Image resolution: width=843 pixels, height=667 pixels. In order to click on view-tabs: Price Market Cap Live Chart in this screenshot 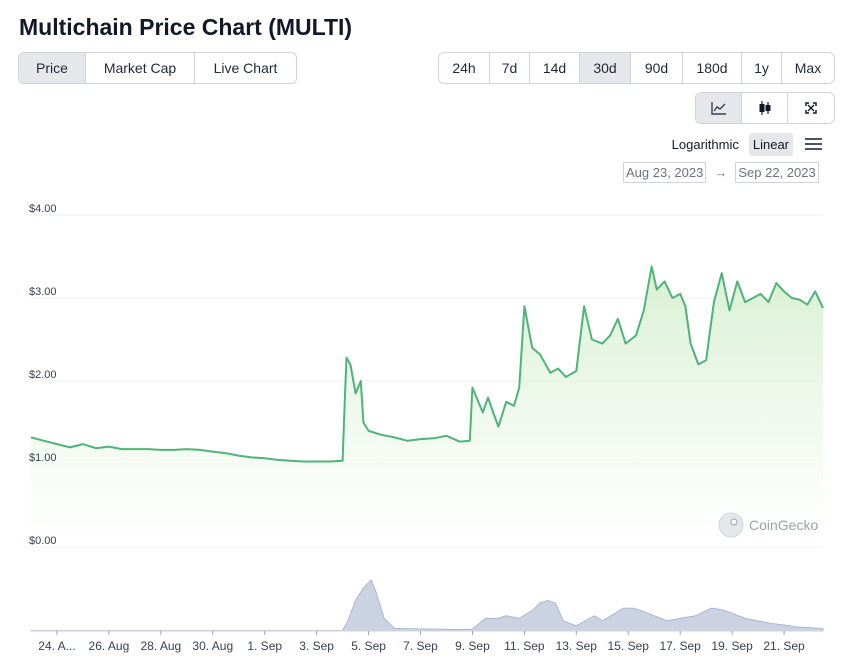, I will do `click(157, 68)`.